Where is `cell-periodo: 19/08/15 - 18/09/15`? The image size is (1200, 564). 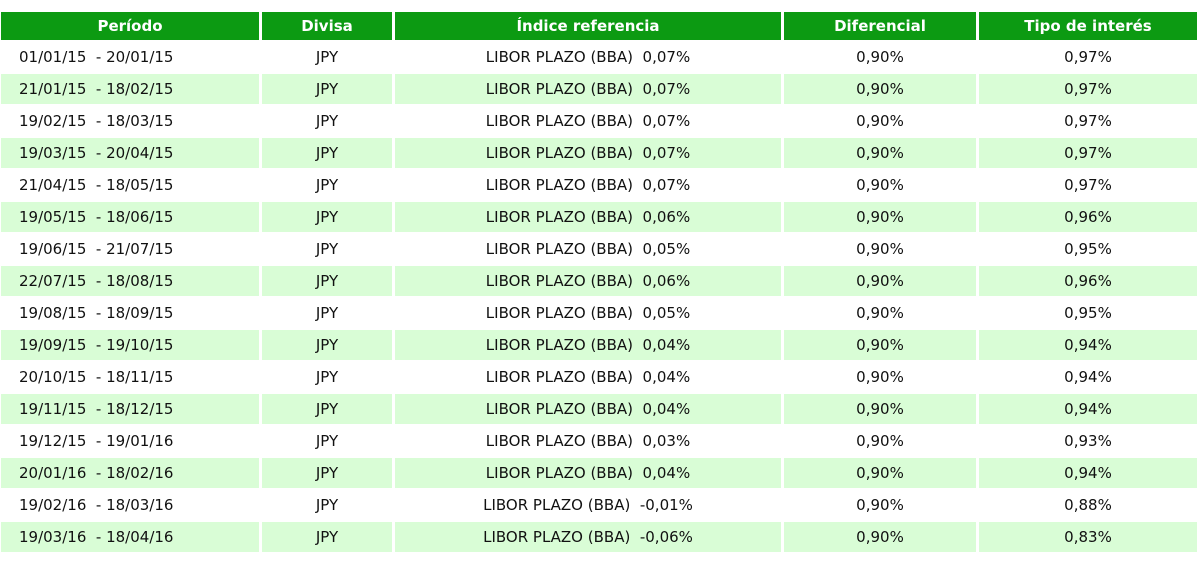 cell-periodo: 19/08/15 - 18/09/15 is located at coordinates (130, 313).